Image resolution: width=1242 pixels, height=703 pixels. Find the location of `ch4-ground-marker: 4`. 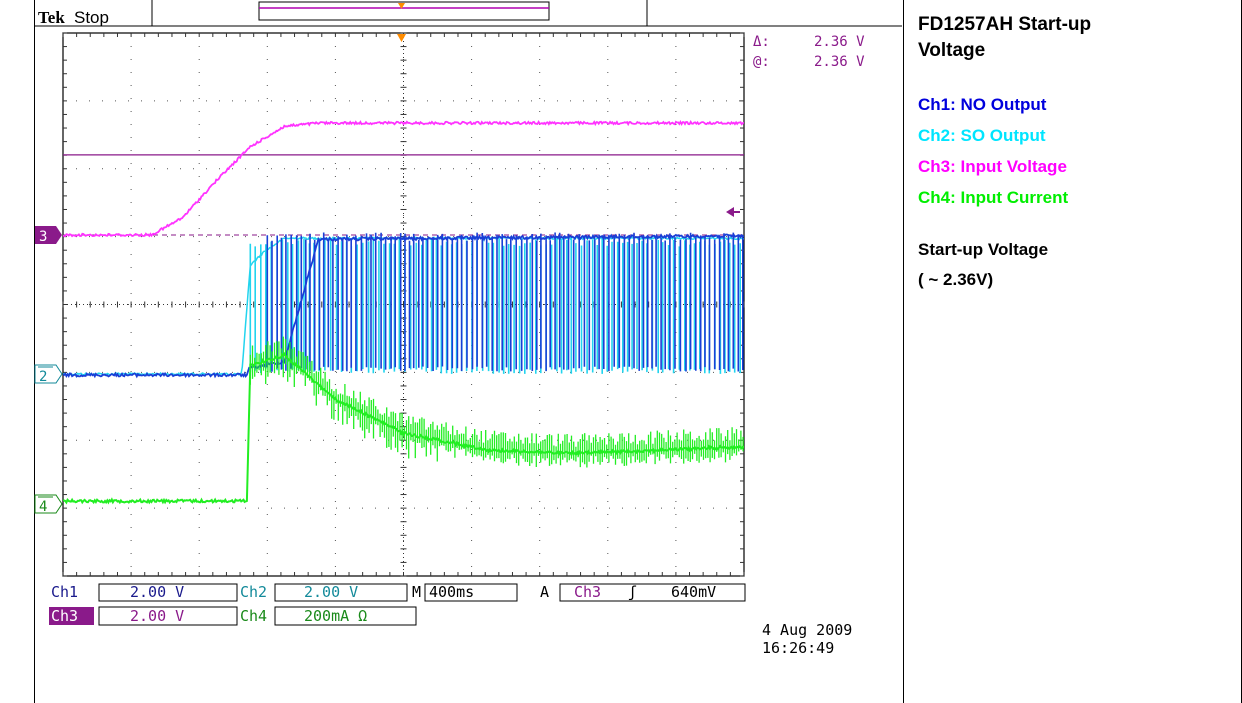

ch4-ground-marker: 4 is located at coordinates (48, 504).